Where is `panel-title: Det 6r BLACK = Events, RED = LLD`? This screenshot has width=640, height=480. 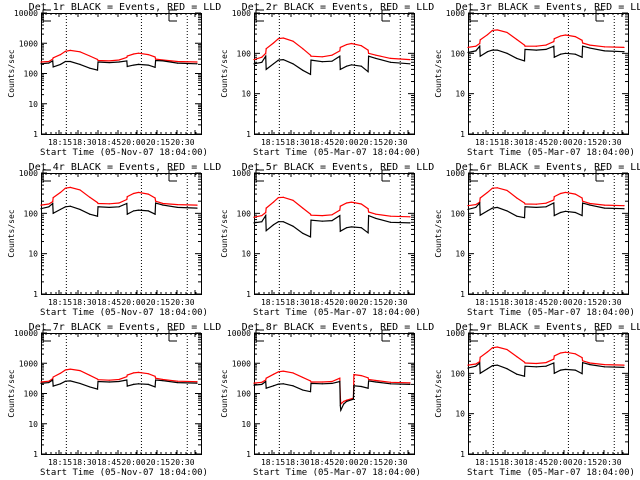 panel-title: Det 6r BLACK = Events, RED = LLD is located at coordinates (548, 167).